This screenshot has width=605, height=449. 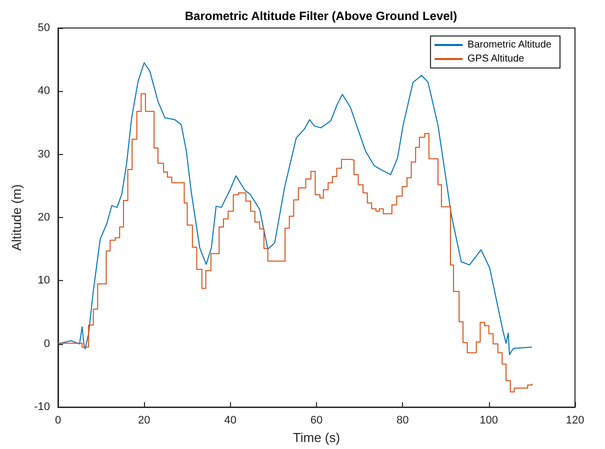 What do you see at coordinates (575, 420) in the screenshot?
I see `x-tick-label: 120` at bounding box center [575, 420].